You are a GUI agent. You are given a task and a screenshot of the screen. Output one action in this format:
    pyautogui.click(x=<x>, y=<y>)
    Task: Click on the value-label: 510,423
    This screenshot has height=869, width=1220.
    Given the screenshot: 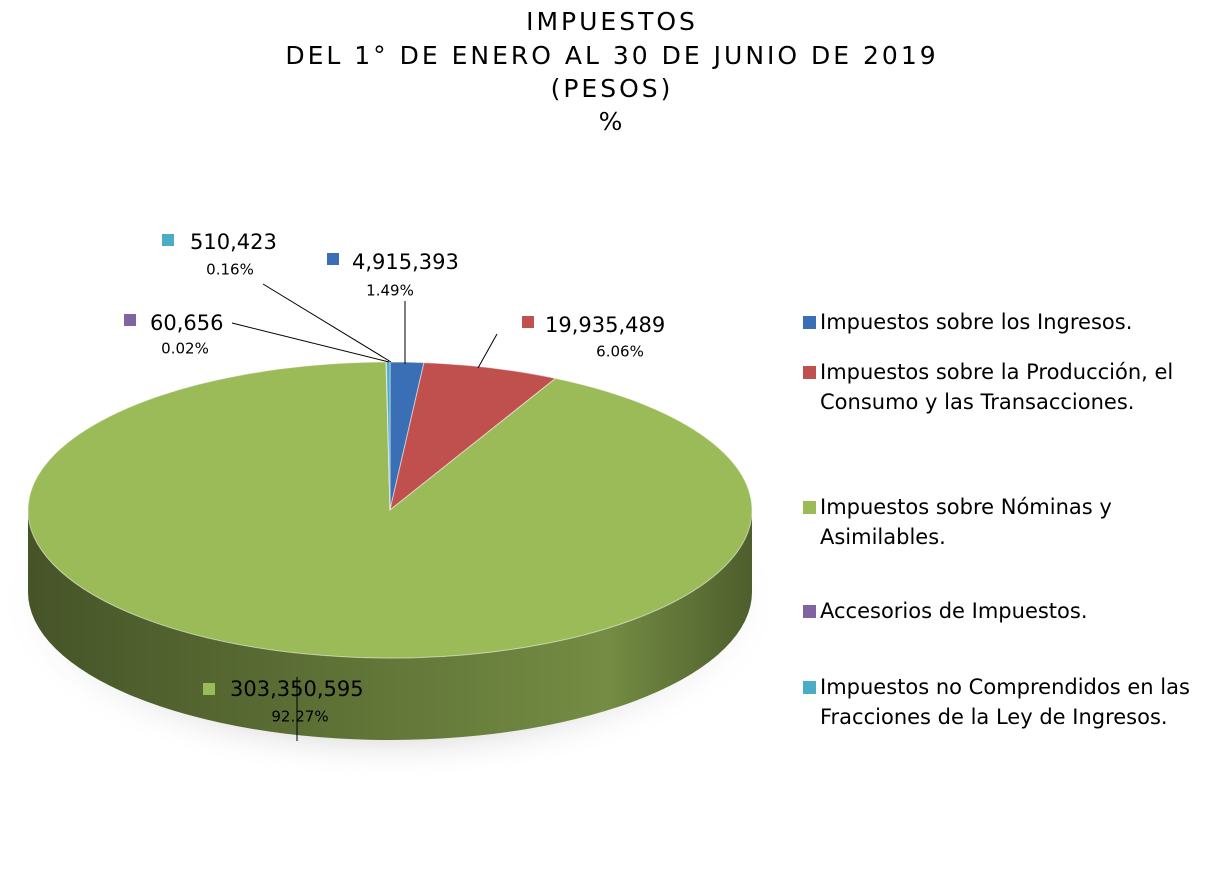 What is the action you would take?
    pyautogui.click(x=233, y=242)
    